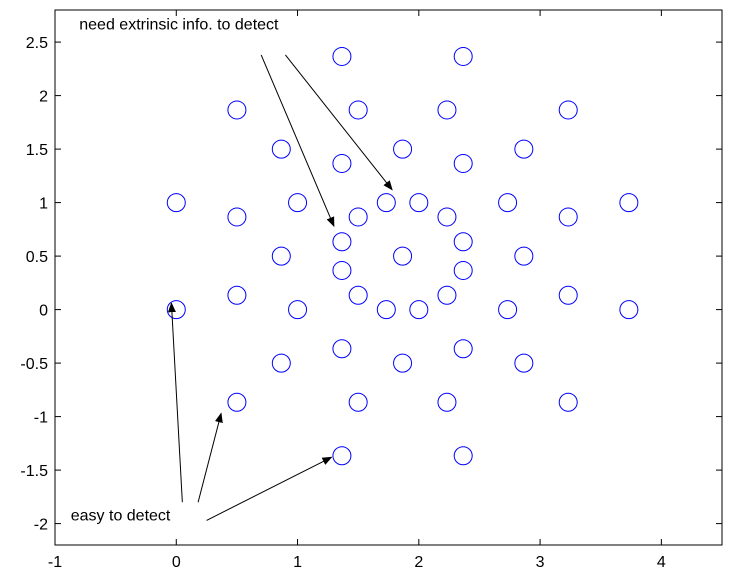 Image resolution: width=734 pixels, height=580 pixels. Describe the element at coordinates (37, 150) in the screenshot. I see `y-tick-label: 1.5` at that location.